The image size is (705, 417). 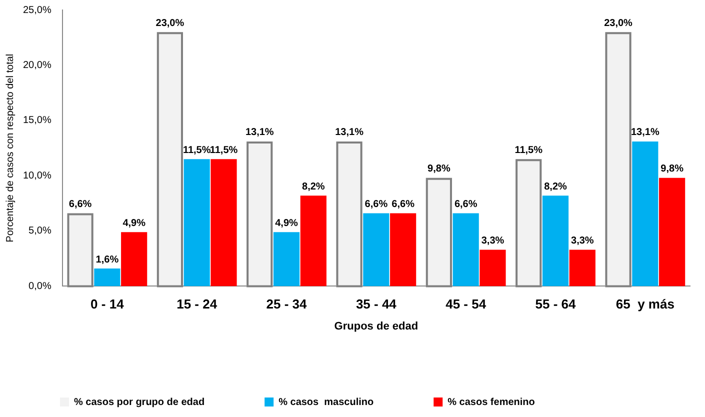 I want to click on y-tick-label: 25,0%, so click(x=37, y=10).